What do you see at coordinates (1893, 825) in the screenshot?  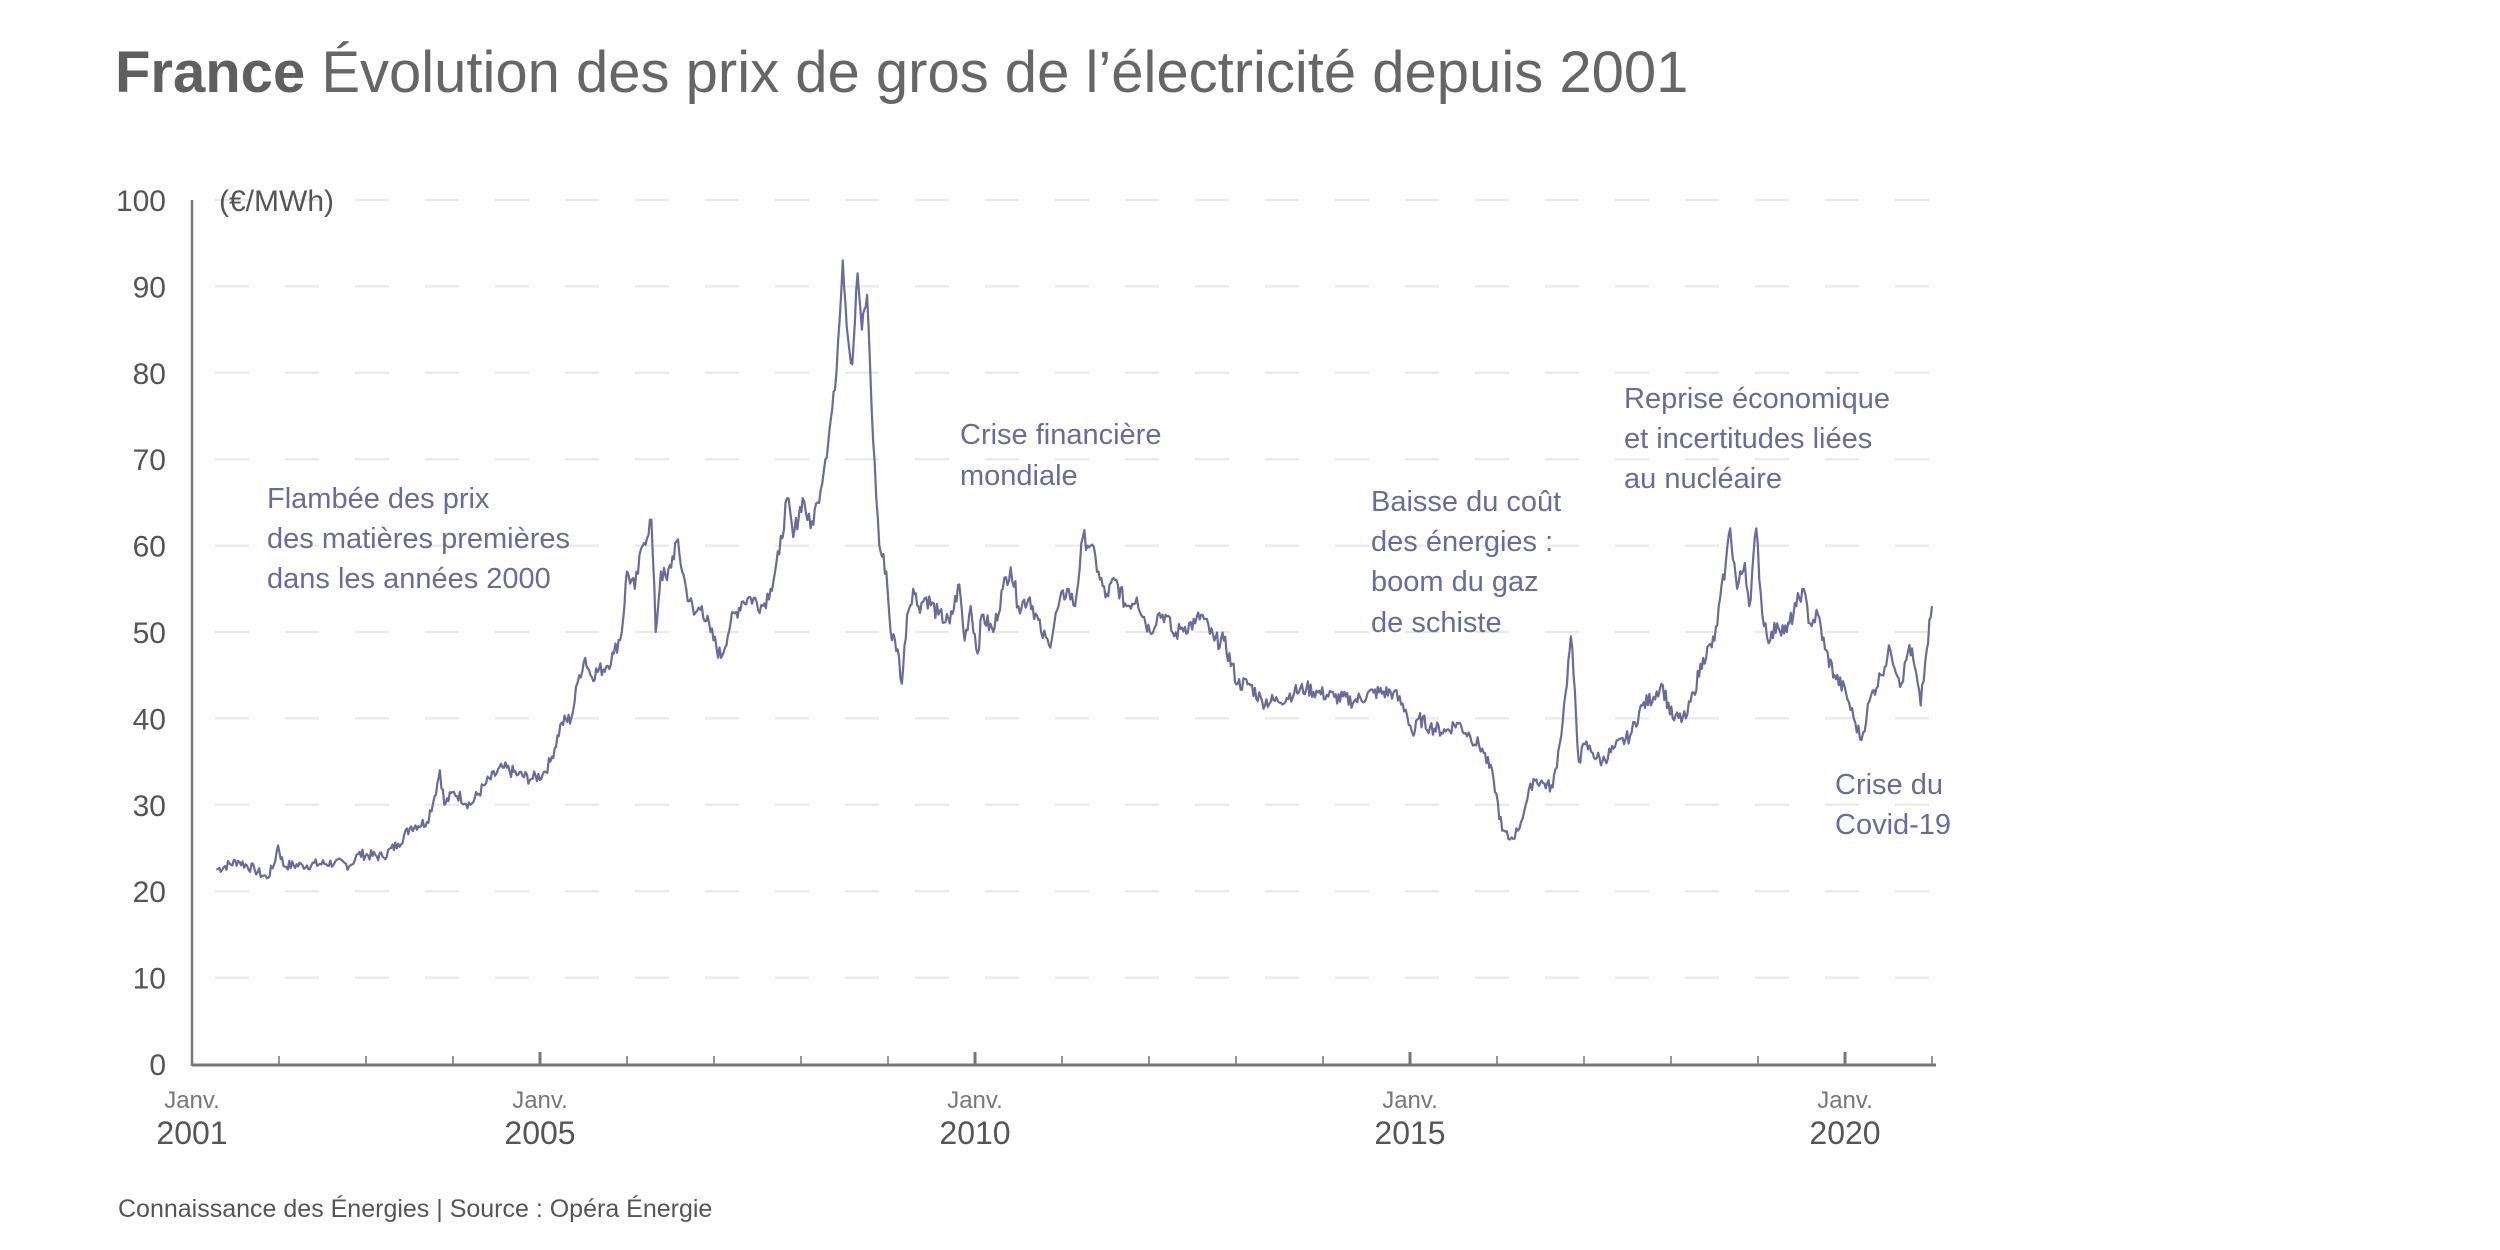 I see `annotation-line: Covid-19` at bounding box center [1893, 825].